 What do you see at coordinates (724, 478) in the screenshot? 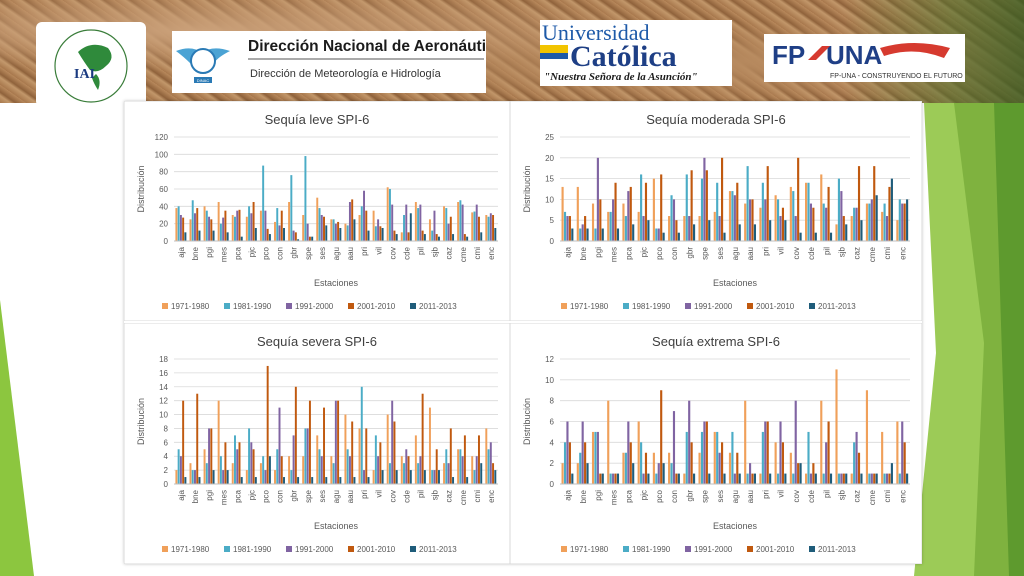
I see `bar-2011-2013-ses` at bounding box center [724, 478].